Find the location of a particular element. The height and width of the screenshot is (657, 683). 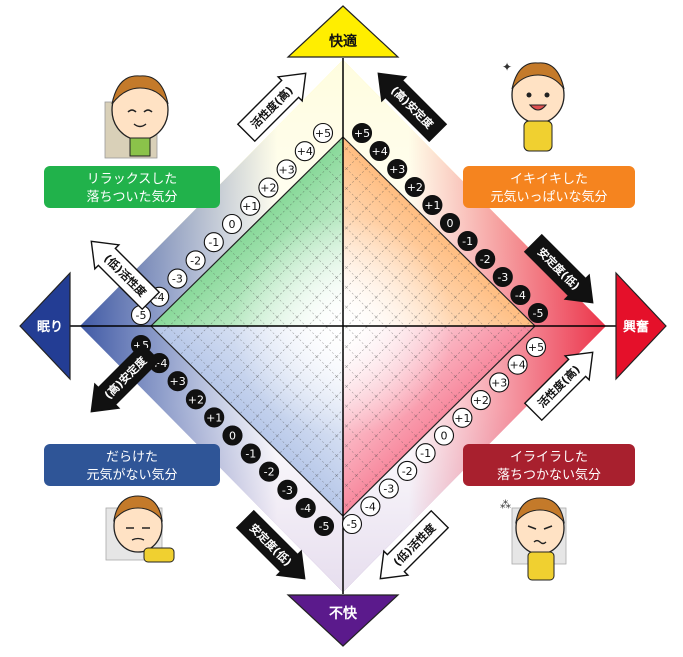

scale-marker-top-left: -3 is located at coordinates (177, 278).